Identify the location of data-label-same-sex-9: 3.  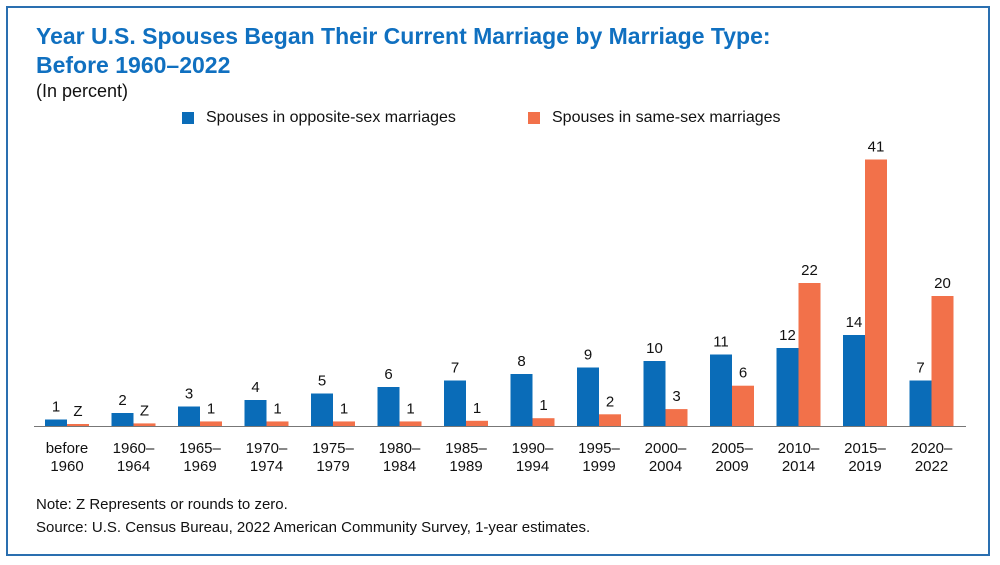
(676, 396).